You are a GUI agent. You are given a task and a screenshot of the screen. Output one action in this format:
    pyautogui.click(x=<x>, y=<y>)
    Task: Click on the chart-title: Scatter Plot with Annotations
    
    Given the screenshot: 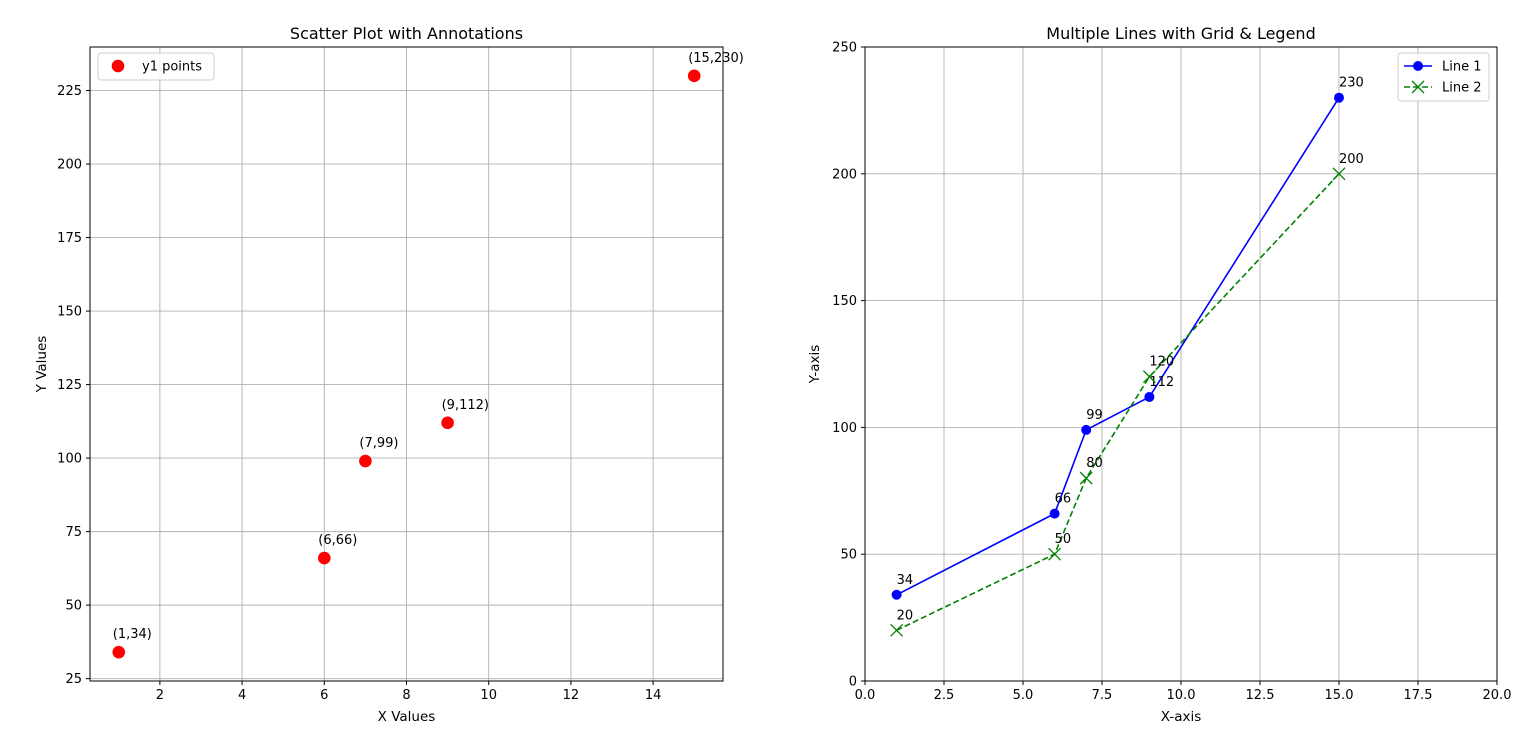 What is the action you would take?
    pyautogui.click(x=406, y=33)
    